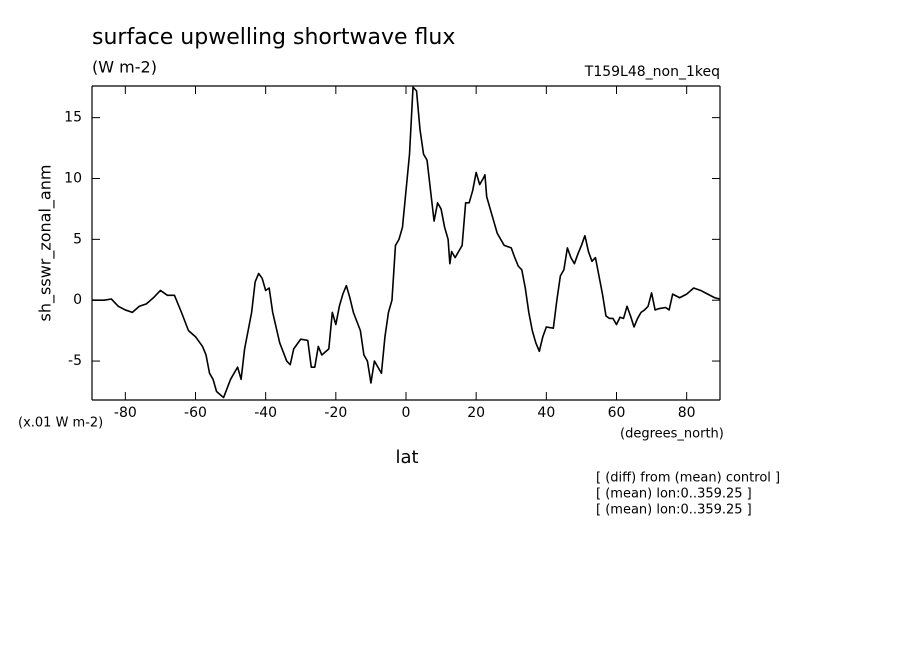 The image size is (904, 654). Describe the element at coordinates (406, 413) in the screenshot. I see `x-tick-label: 0` at that location.